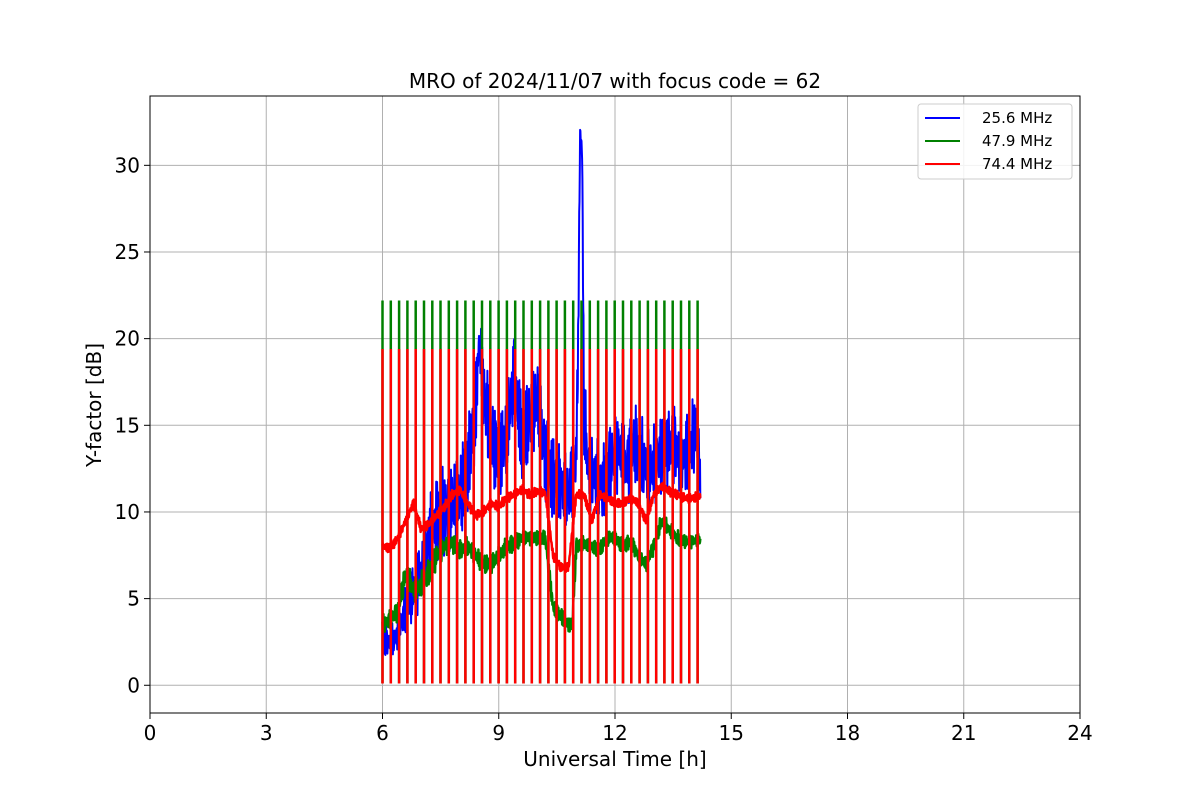  Describe the element at coordinates (127, 252) in the screenshot. I see `y-tick-label: 25` at that location.